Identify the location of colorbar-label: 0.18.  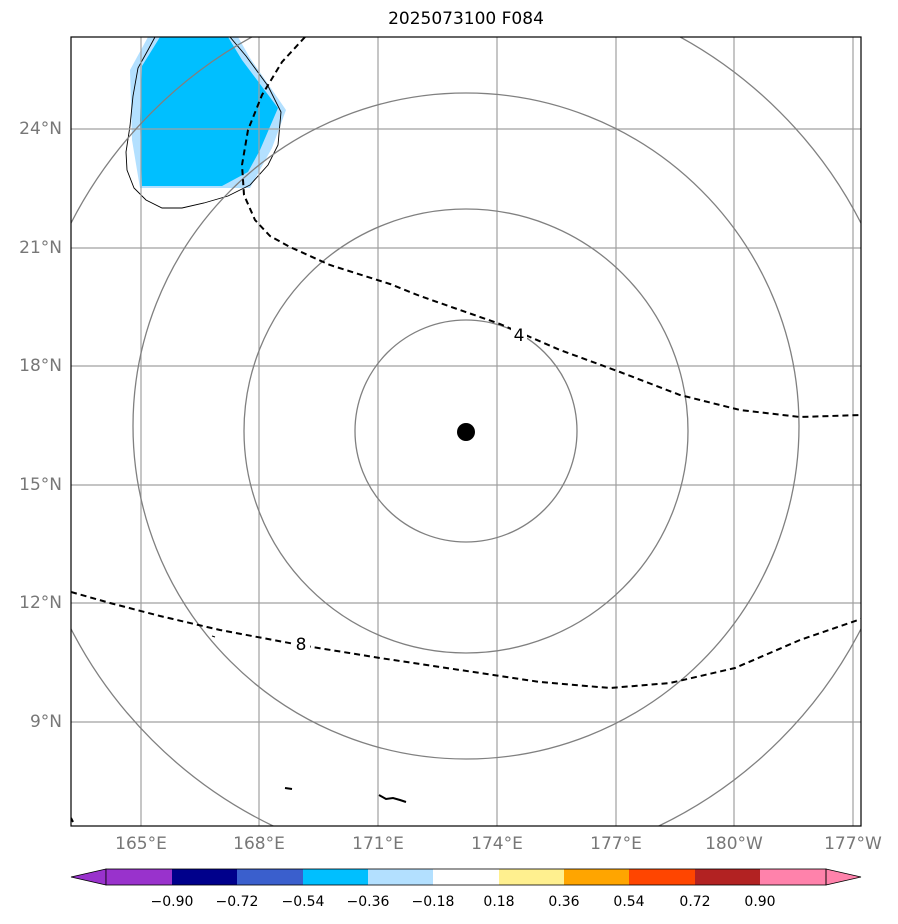
(499, 902).